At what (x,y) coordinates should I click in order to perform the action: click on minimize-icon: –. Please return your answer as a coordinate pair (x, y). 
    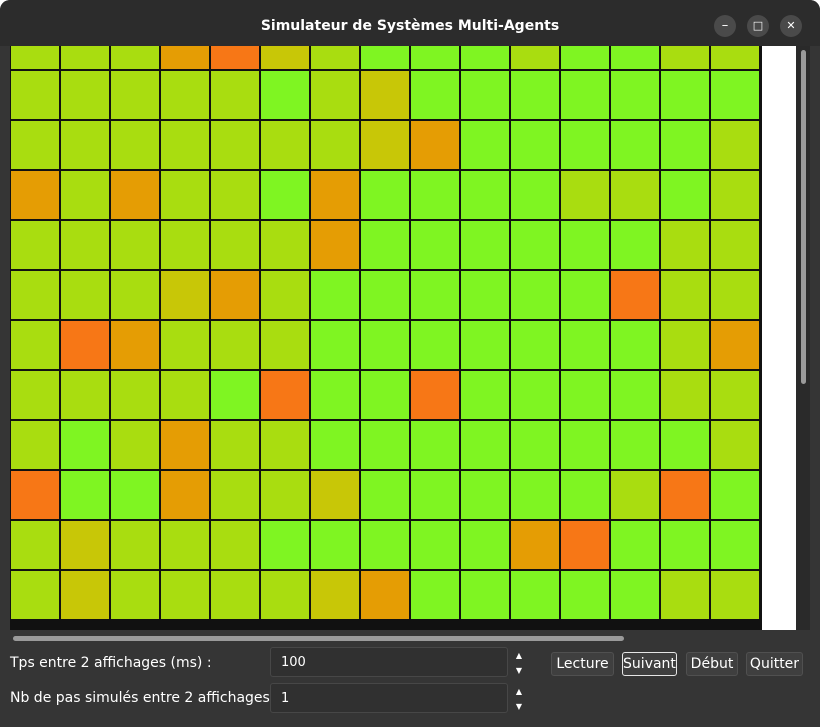
    Looking at the image, I should click on (725, 26).